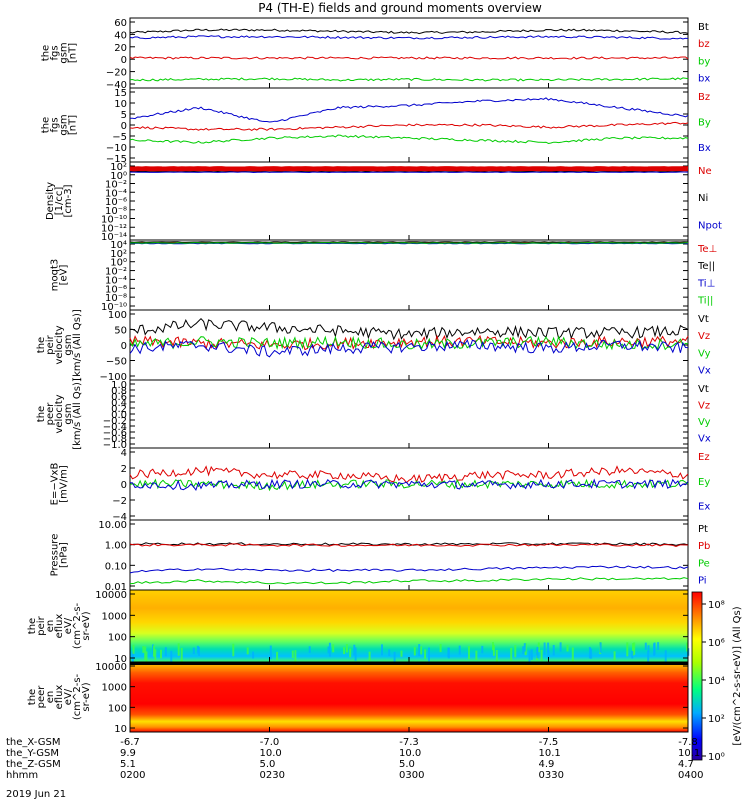 This screenshot has width=750, height=800. What do you see at coordinates (64, 275) in the screenshot?
I see `ylabel-line: [eV]` at bounding box center [64, 275].